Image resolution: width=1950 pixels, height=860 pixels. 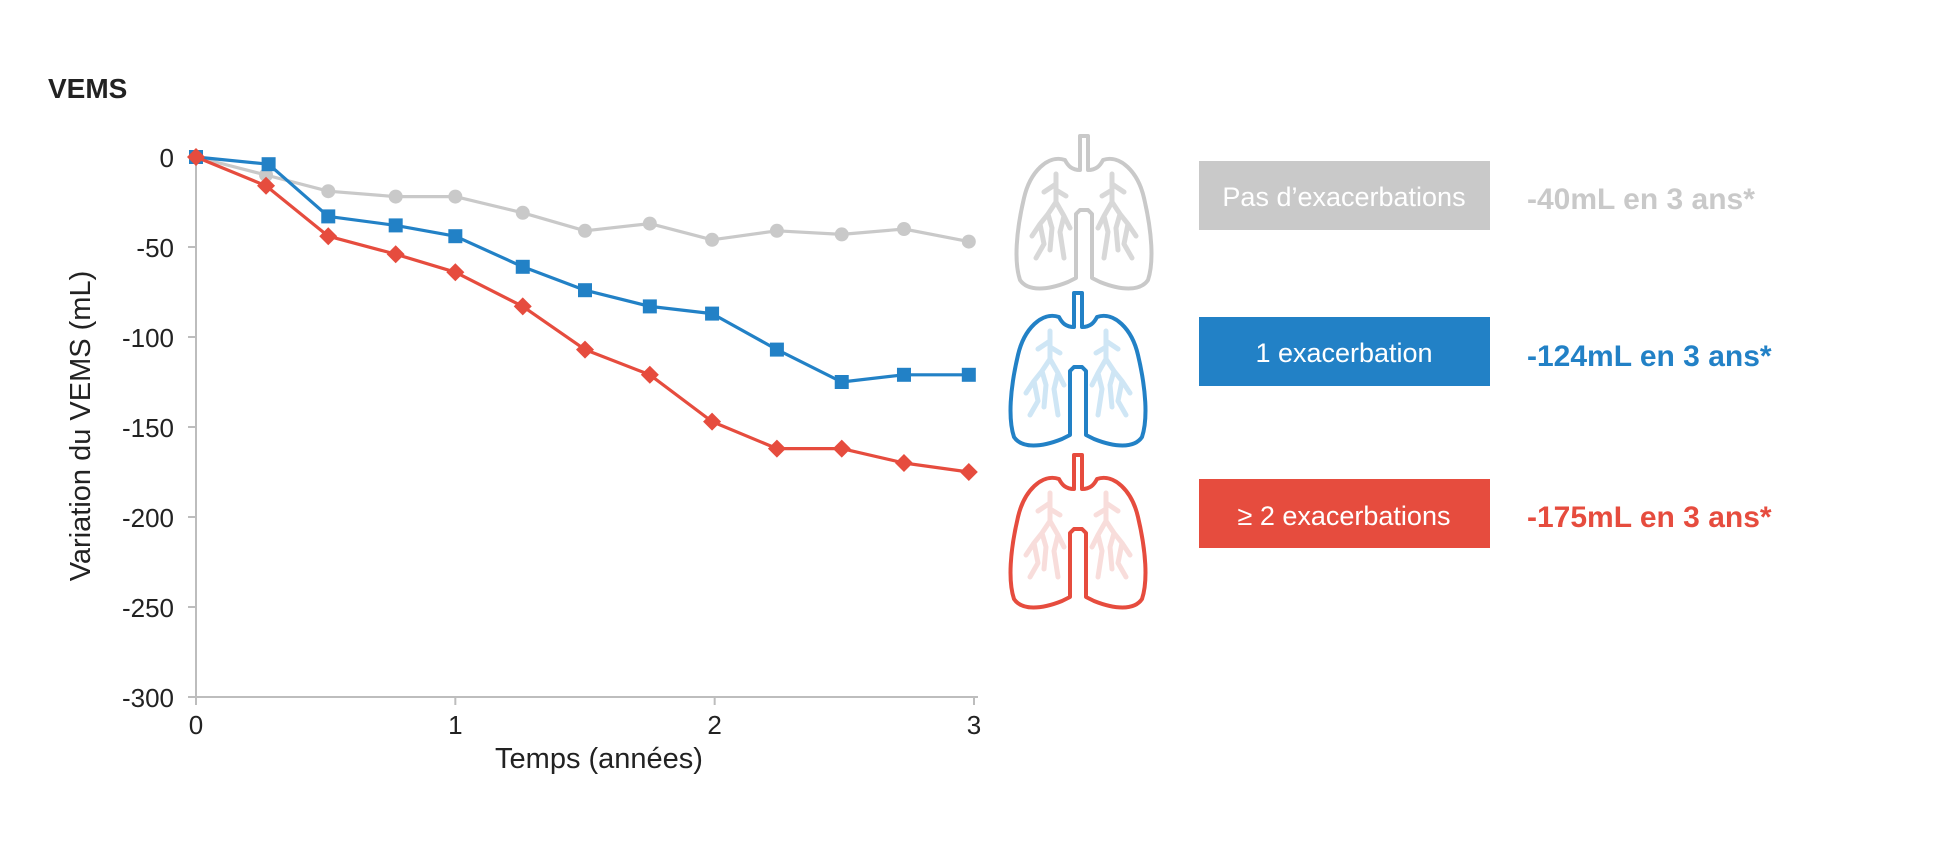 What do you see at coordinates (455, 725) in the screenshot?
I see `x-tick-label: 1` at bounding box center [455, 725].